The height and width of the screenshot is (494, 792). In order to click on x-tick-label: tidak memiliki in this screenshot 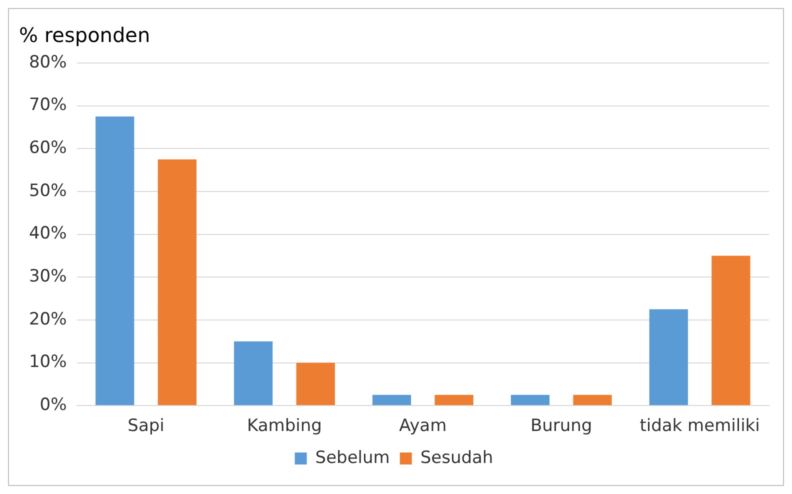, I will do `click(700, 426)`.